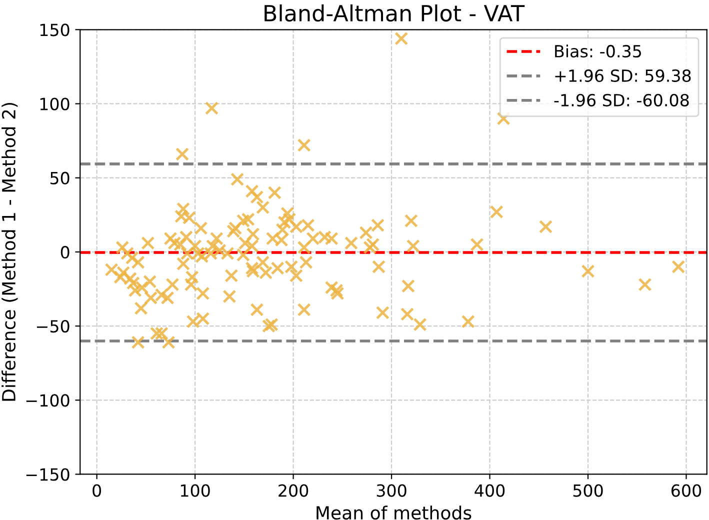 The height and width of the screenshot is (520, 709). Describe the element at coordinates (55, 30) in the screenshot. I see `y-tick-label: 150` at that location.